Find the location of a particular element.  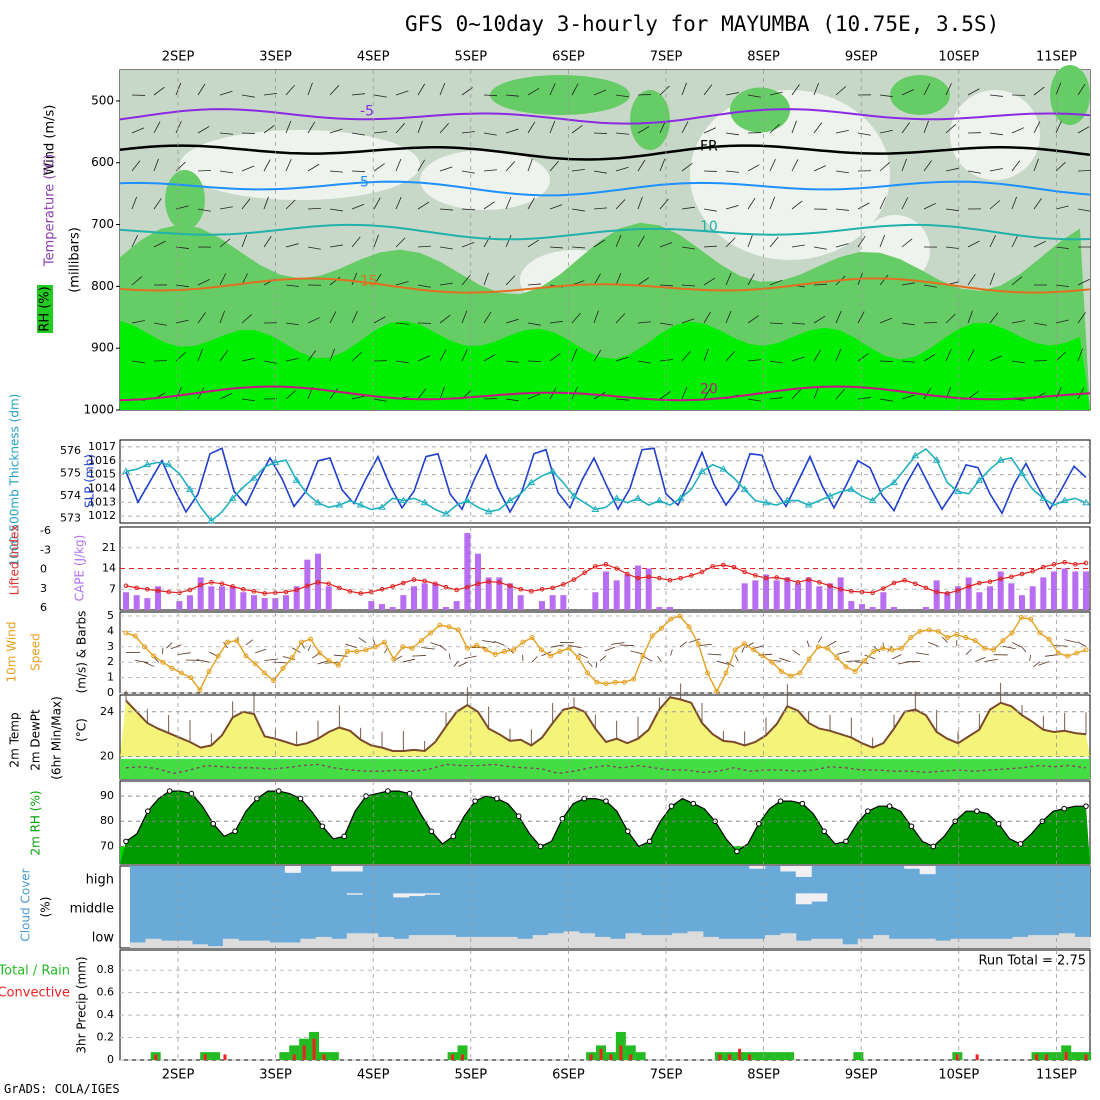

y-axis-label-minmax: (6hr Min/Max) is located at coordinates (57, 738).